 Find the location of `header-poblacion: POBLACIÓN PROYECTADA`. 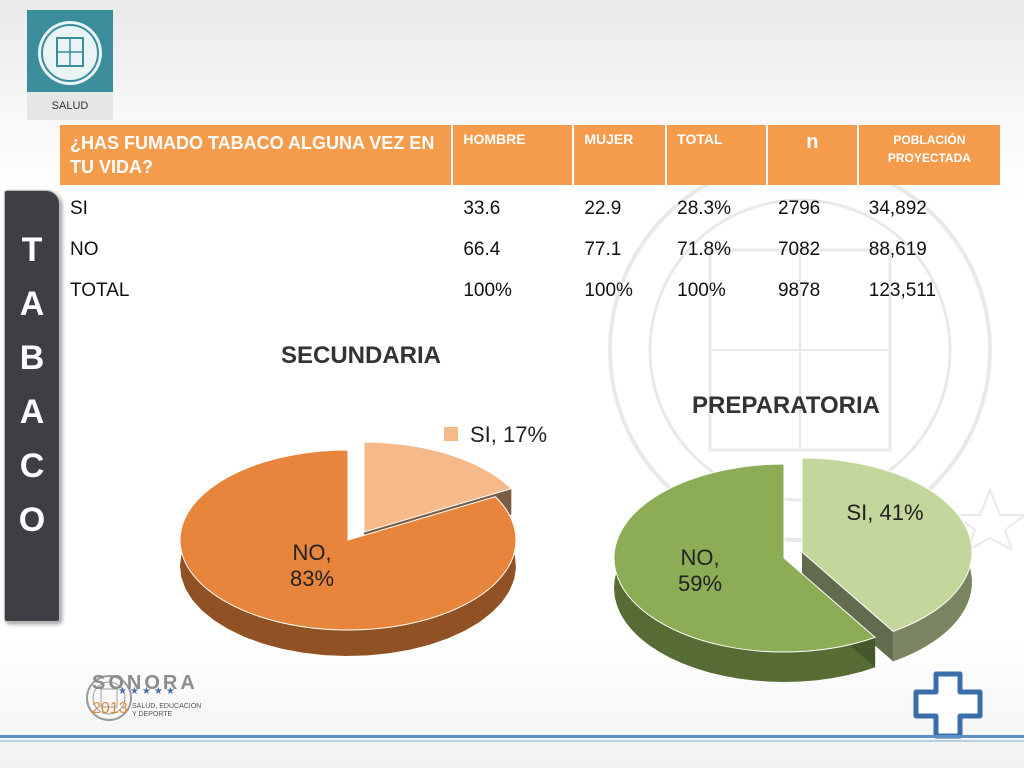

header-poblacion: POBLACIÓN PROYECTADA is located at coordinates (929, 155).